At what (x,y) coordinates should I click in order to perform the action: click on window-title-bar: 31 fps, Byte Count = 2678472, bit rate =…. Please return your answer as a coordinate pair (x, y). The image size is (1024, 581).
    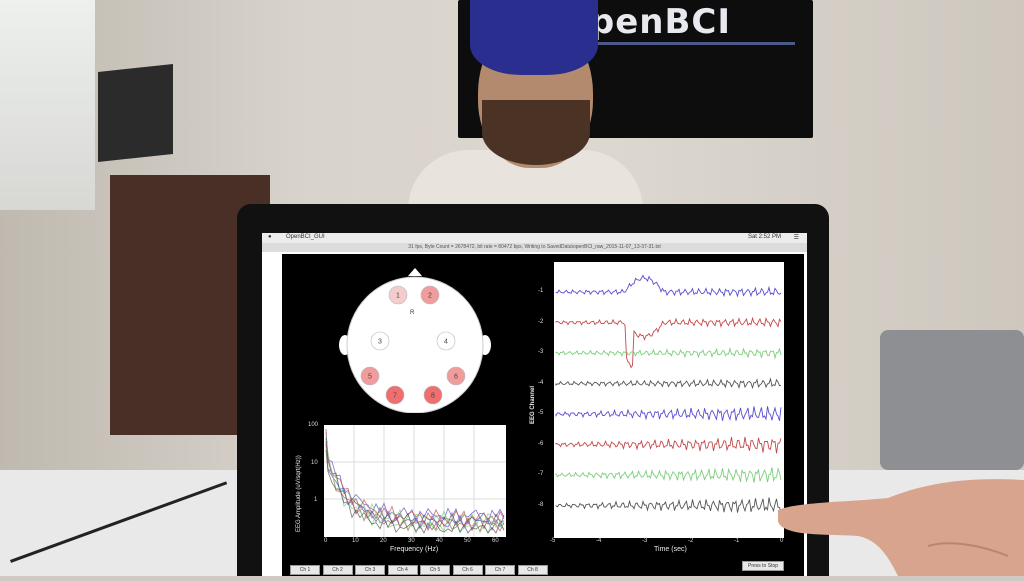
    Looking at the image, I should click on (534, 247).